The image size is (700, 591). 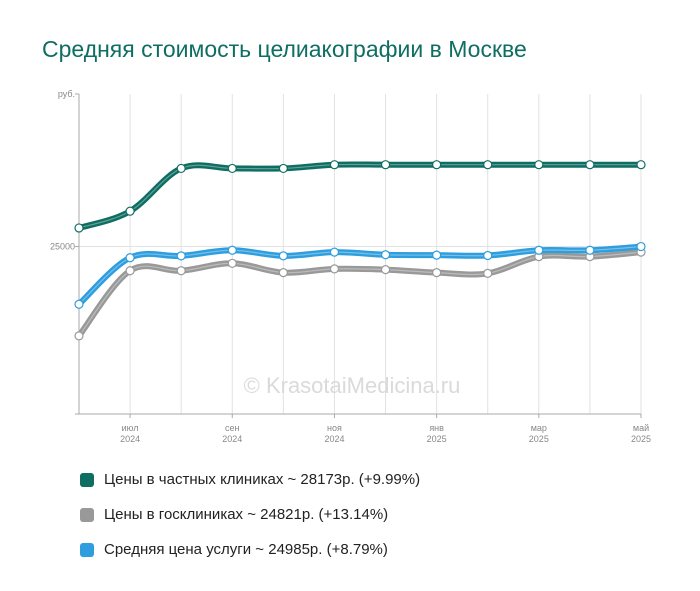 I want to click on series-line-public, so click(x=360, y=294).